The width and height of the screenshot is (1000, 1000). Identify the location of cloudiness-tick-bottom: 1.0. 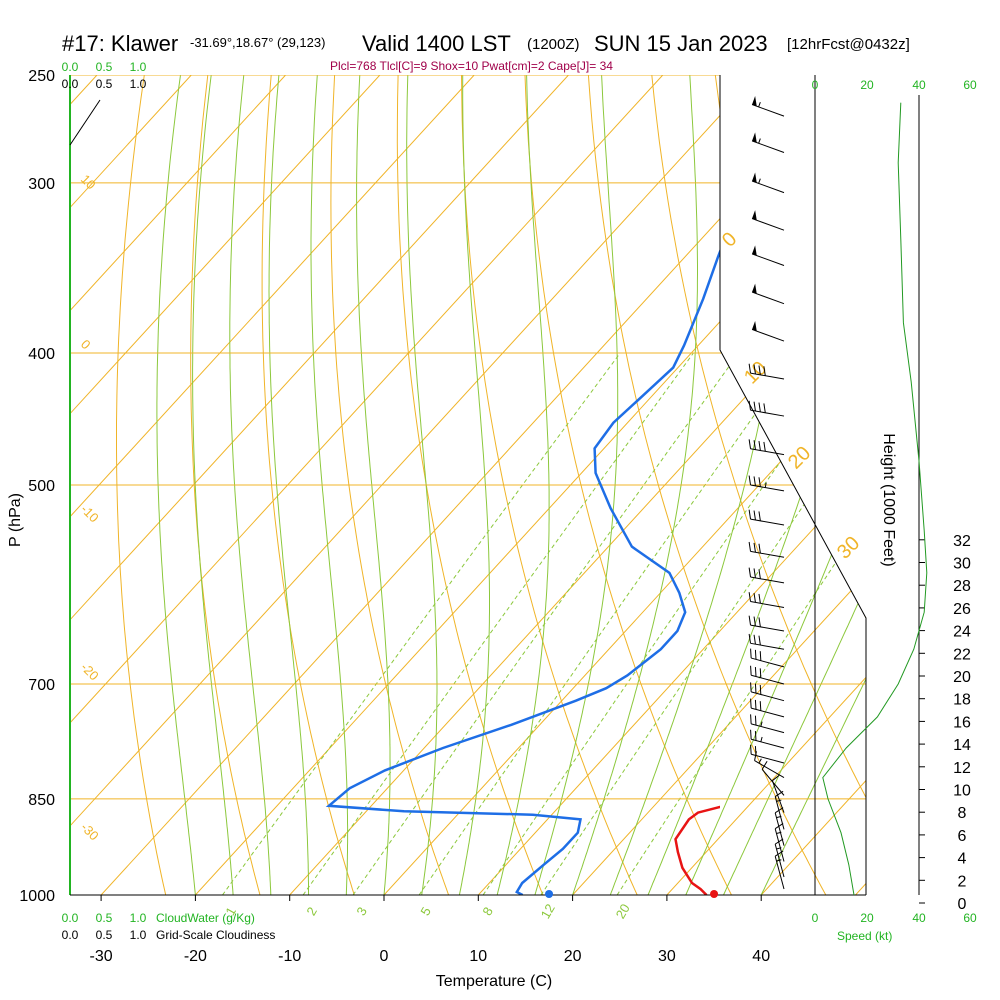
(138, 935).